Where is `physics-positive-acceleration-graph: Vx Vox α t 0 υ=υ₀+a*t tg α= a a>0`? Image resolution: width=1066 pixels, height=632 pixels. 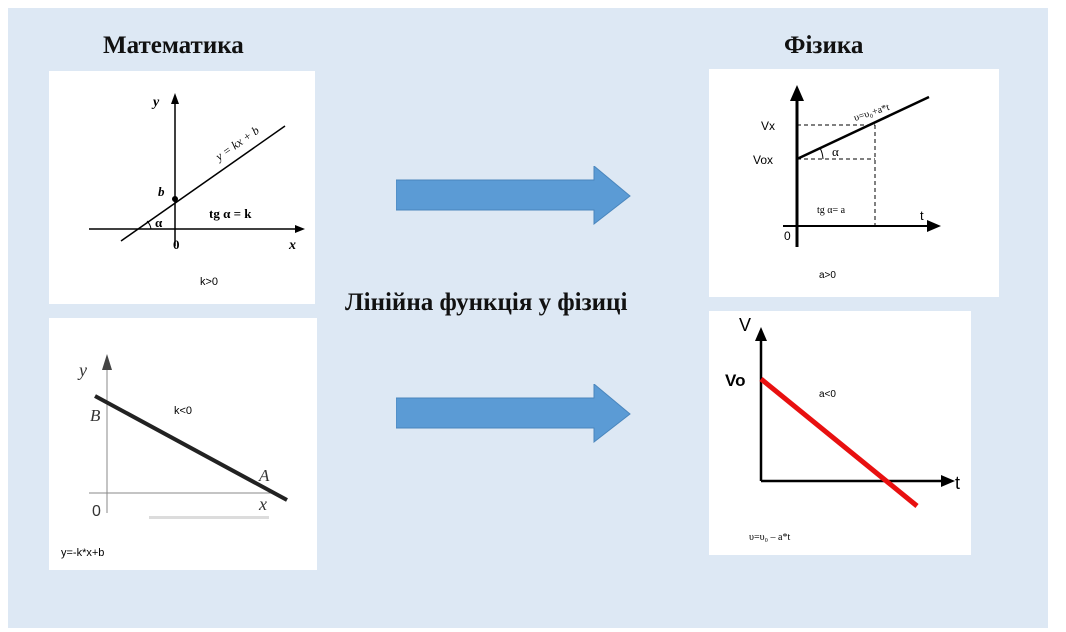 physics-positive-acceleration-graph: Vx Vox α t 0 υ=υ₀+a*t tg α= a a>0 is located at coordinates (854, 183).